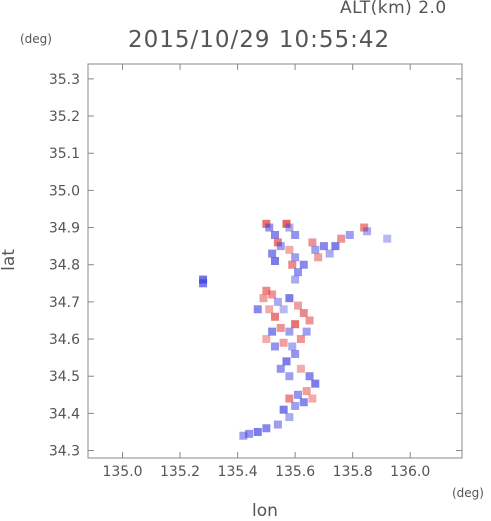 This screenshot has width=491, height=521. What do you see at coordinates (64, 80) in the screenshot?
I see `y-tick-label: 35.3` at bounding box center [64, 80].